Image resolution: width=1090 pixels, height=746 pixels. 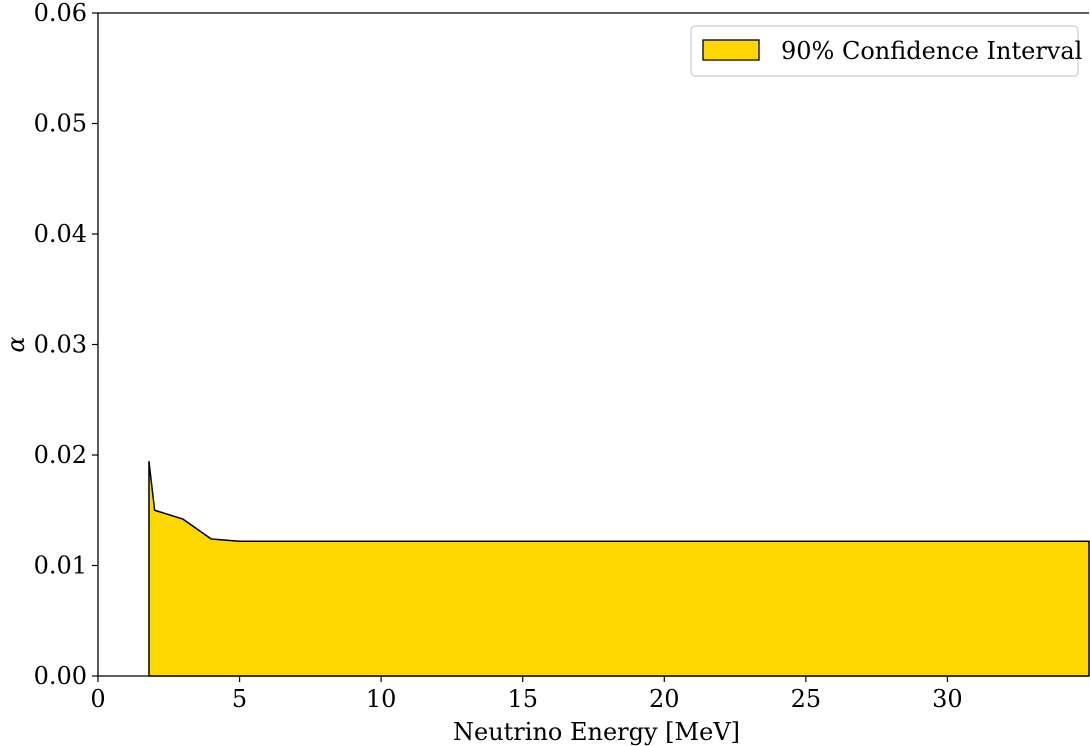 I want to click on x-axis-ticks: 0 5 10 15 20 25 30, so click(x=526, y=694).